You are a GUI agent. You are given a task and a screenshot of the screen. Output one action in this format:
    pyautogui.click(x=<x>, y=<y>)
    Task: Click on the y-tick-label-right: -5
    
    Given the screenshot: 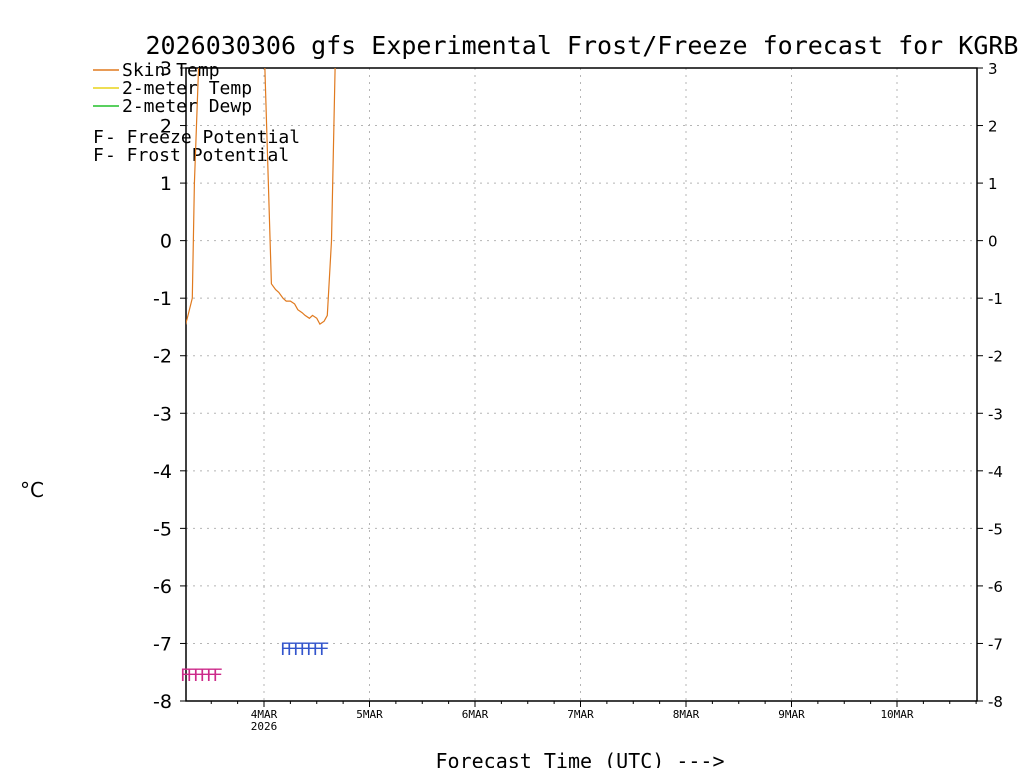 What is the action you would take?
    pyautogui.click(x=995, y=529)
    